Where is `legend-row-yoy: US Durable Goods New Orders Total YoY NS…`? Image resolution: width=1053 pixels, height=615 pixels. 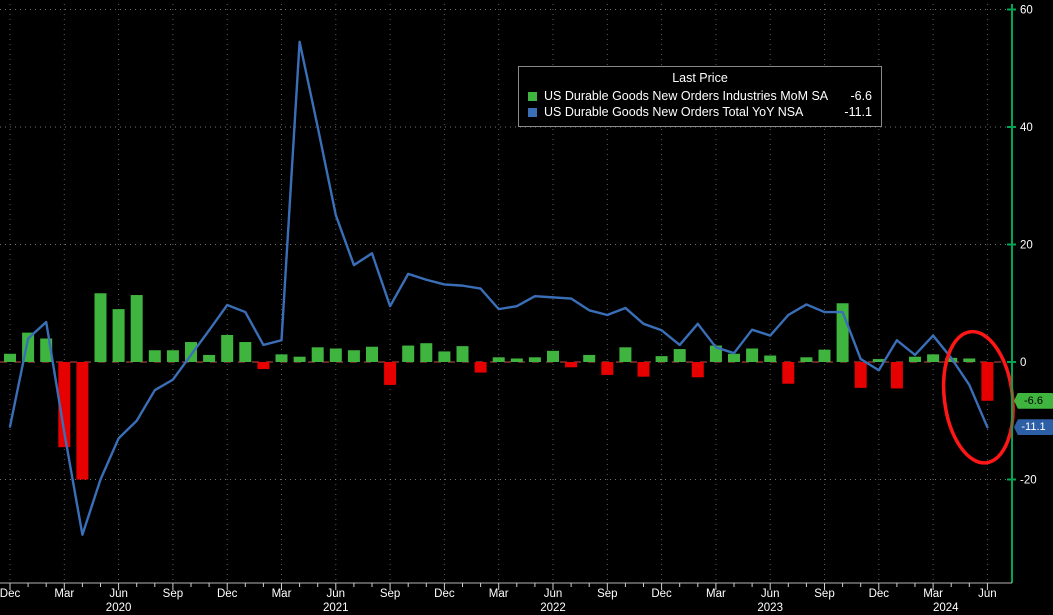
legend-row-yoy: US Durable Goods New Orders Total YoY NS… is located at coordinates (700, 112).